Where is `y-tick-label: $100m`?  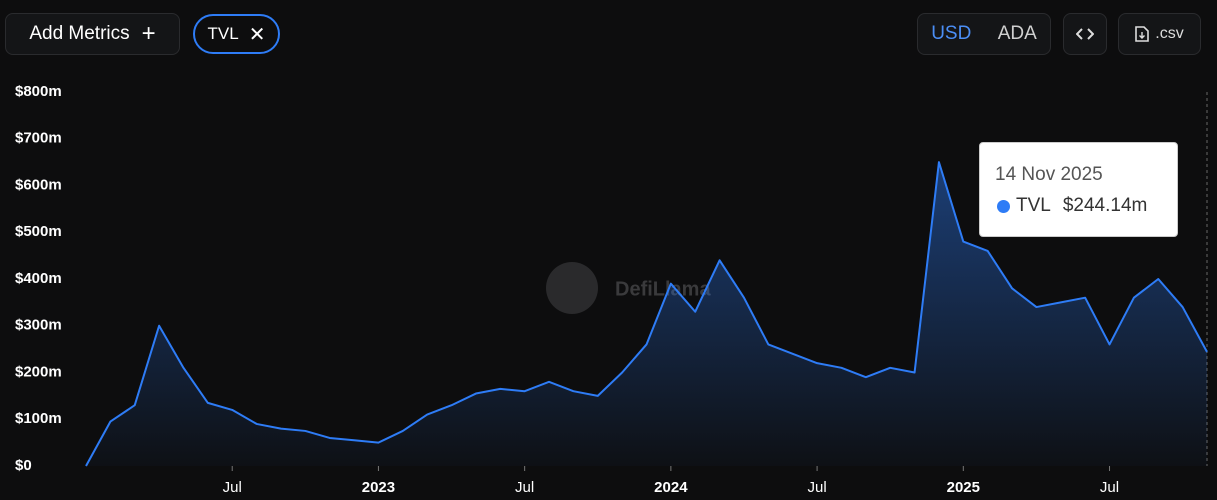
y-tick-label: $100m is located at coordinates (38, 418).